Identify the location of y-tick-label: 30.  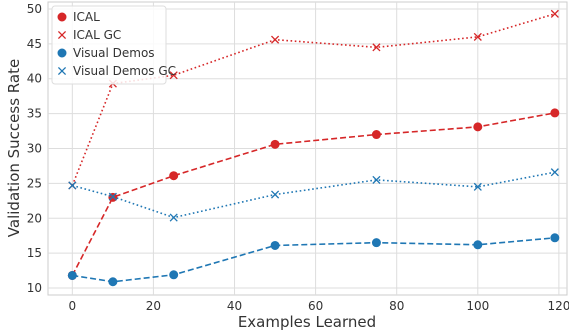
(34, 149).